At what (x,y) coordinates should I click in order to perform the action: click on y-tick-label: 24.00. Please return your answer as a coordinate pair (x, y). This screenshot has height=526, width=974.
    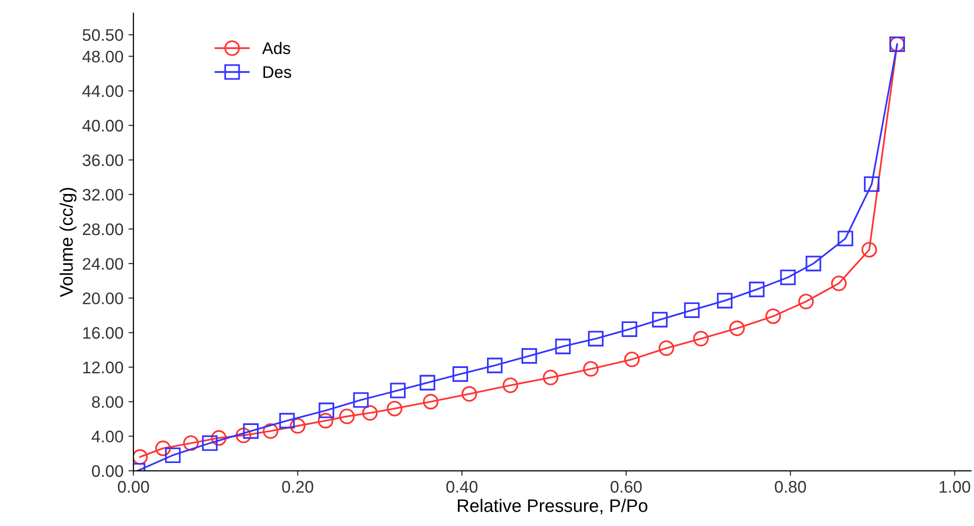
    Looking at the image, I should click on (103, 264).